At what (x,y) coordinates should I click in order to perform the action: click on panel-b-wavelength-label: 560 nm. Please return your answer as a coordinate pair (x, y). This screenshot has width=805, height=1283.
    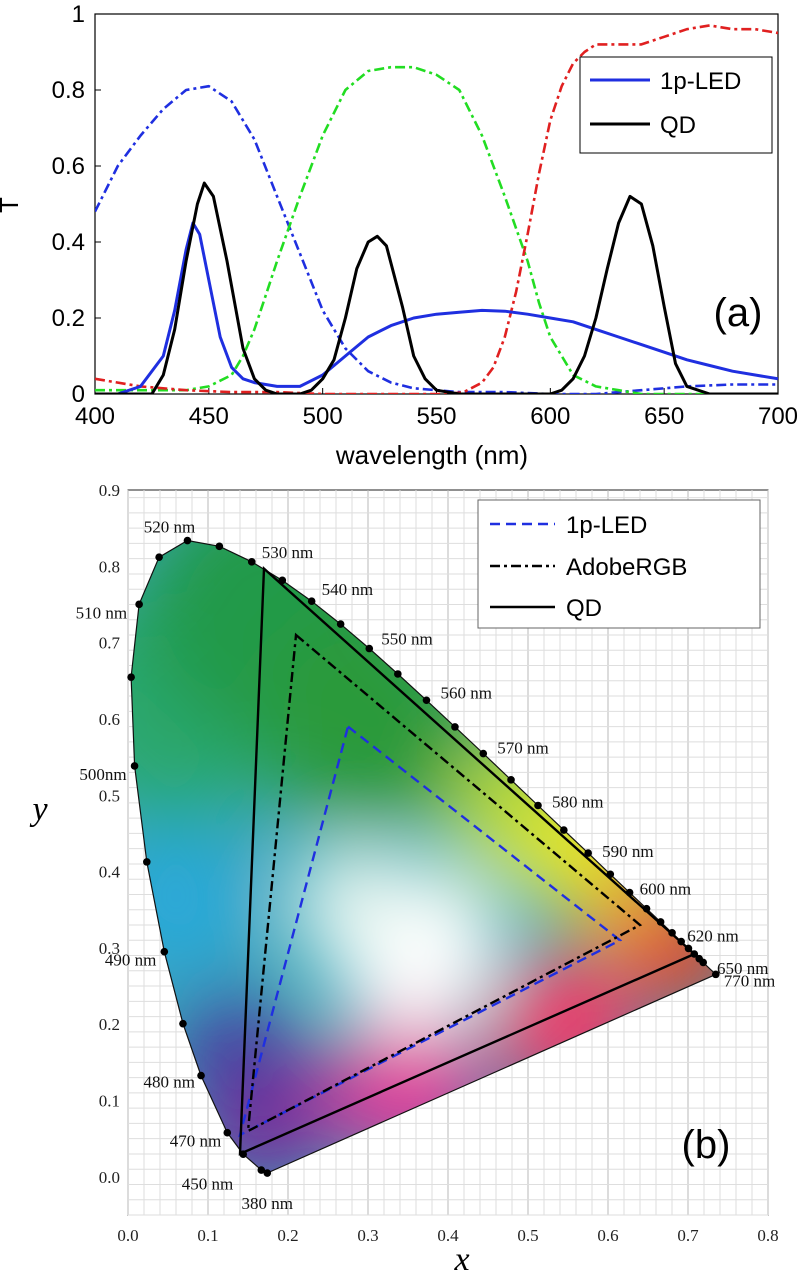
    Looking at the image, I should click on (465, 692).